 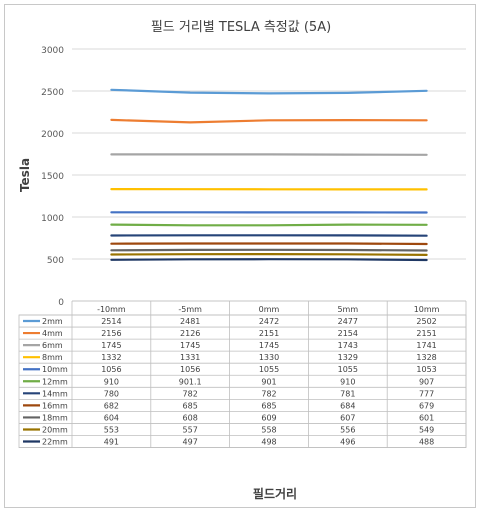 I want to click on data-label: 1053, so click(x=426, y=369).